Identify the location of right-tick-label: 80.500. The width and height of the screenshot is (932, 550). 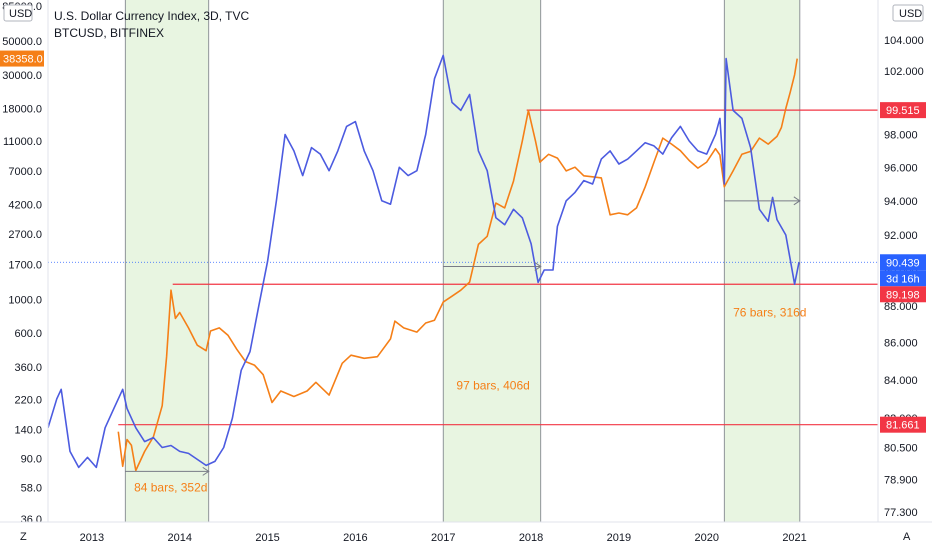
(901, 448).